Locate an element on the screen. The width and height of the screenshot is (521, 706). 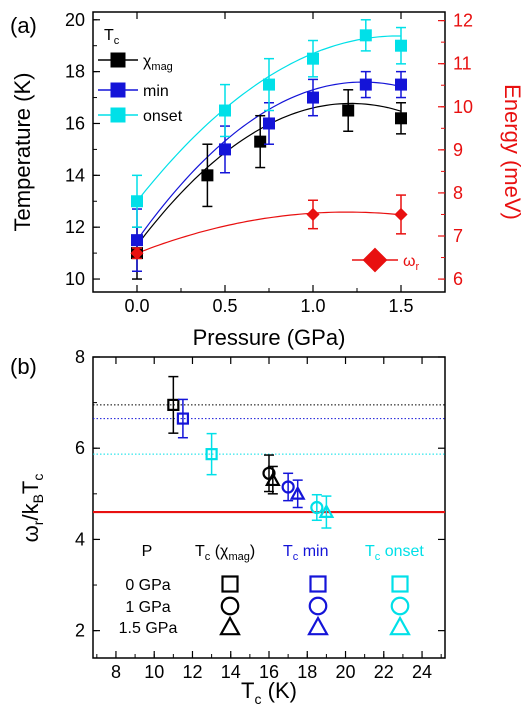
marker-legend-col-header-0: Tc (χmag) is located at coordinates (225, 553).